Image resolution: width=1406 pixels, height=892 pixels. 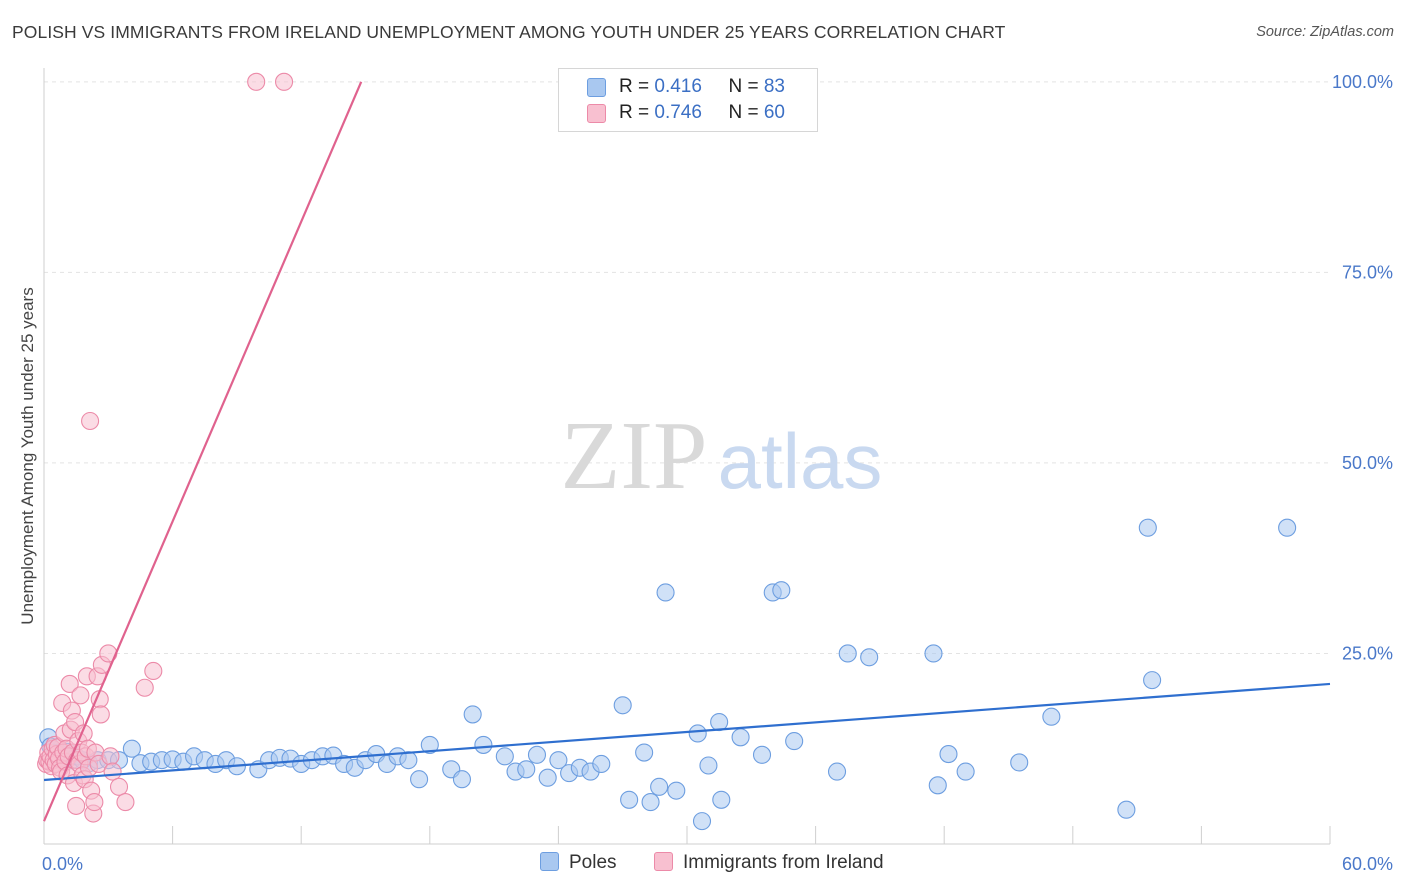 What do you see at coordinates (1367, 653) in the screenshot?
I see `y-tick-label: 25.0%` at bounding box center [1367, 653].